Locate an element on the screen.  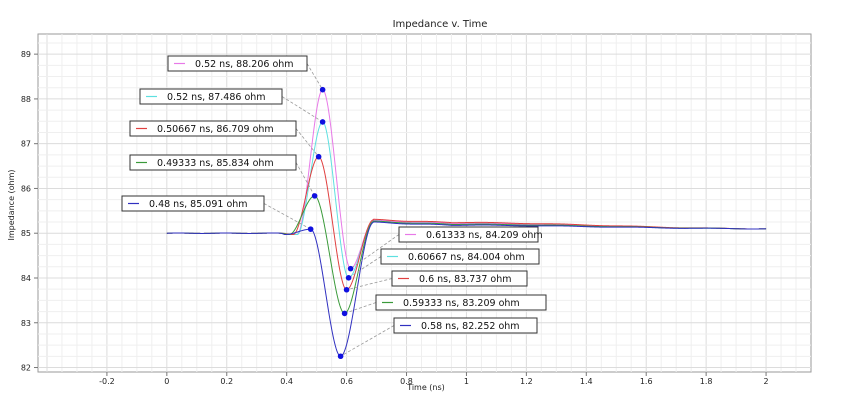
annotation-label: 0.49333 ns, 85.834 ohm is located at coordinates (215, 163).